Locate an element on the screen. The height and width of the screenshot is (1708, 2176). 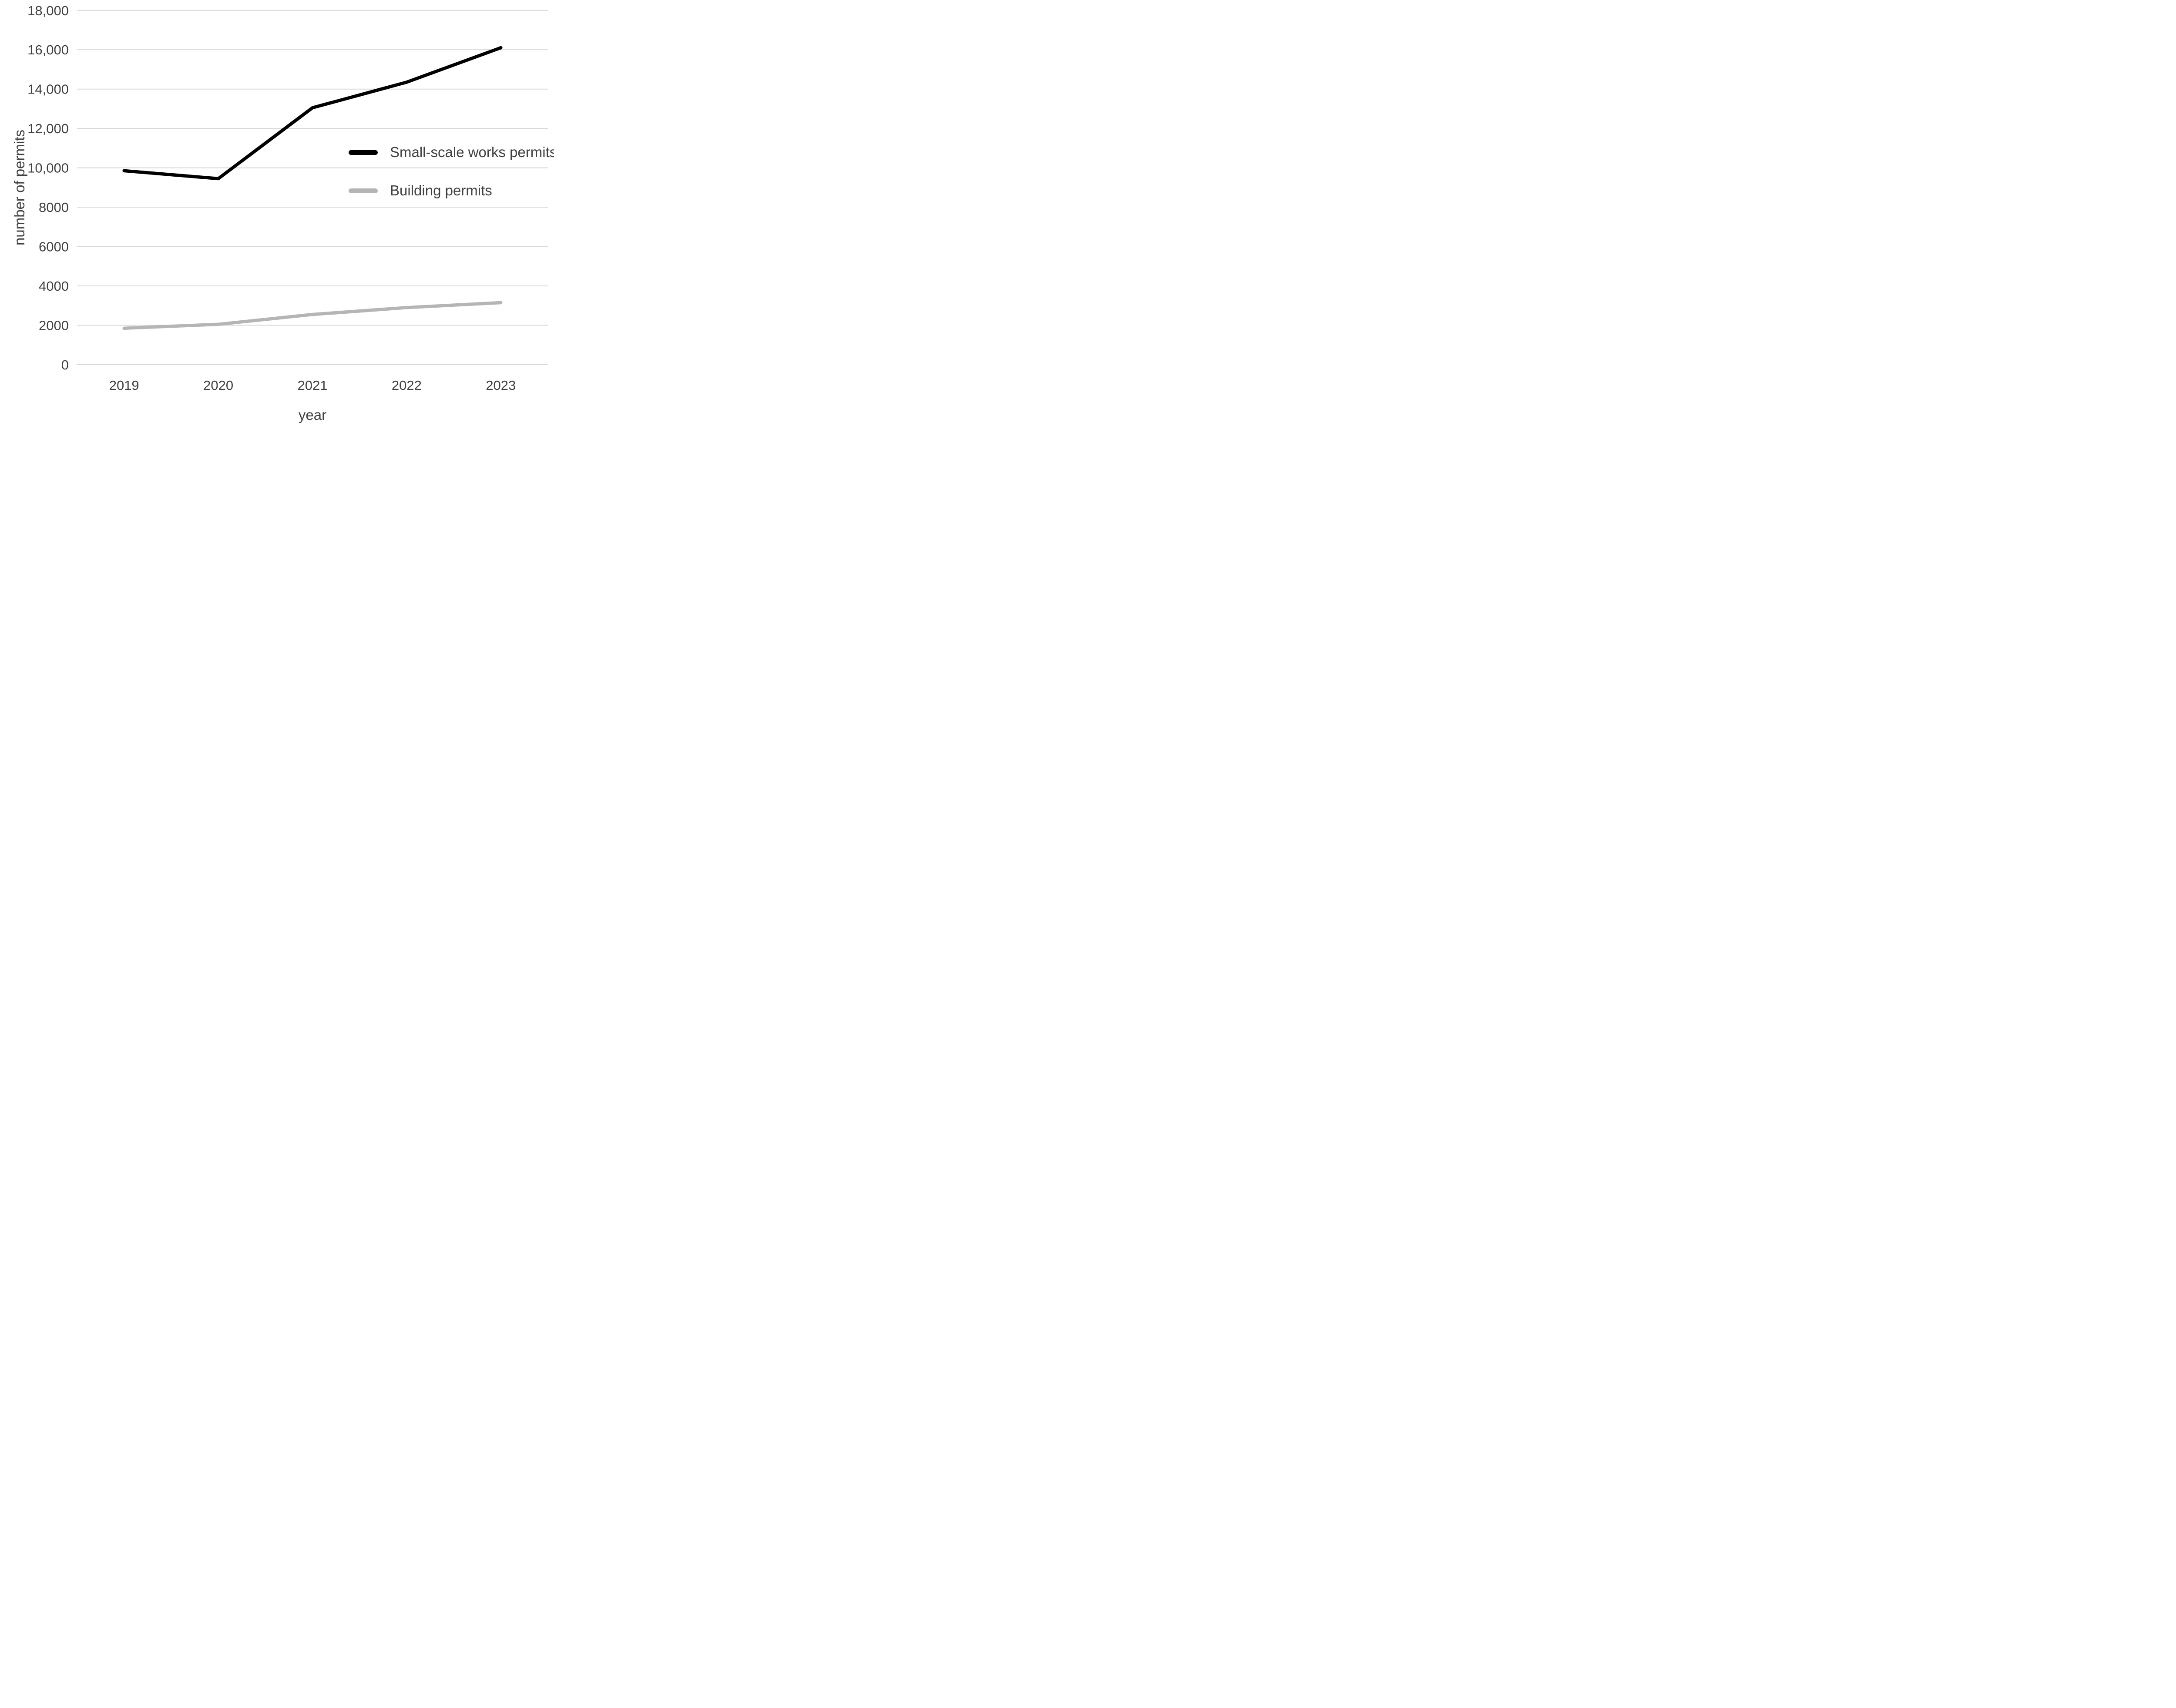
y-tick-label: 10,000 is located at coordinates (48, 169).